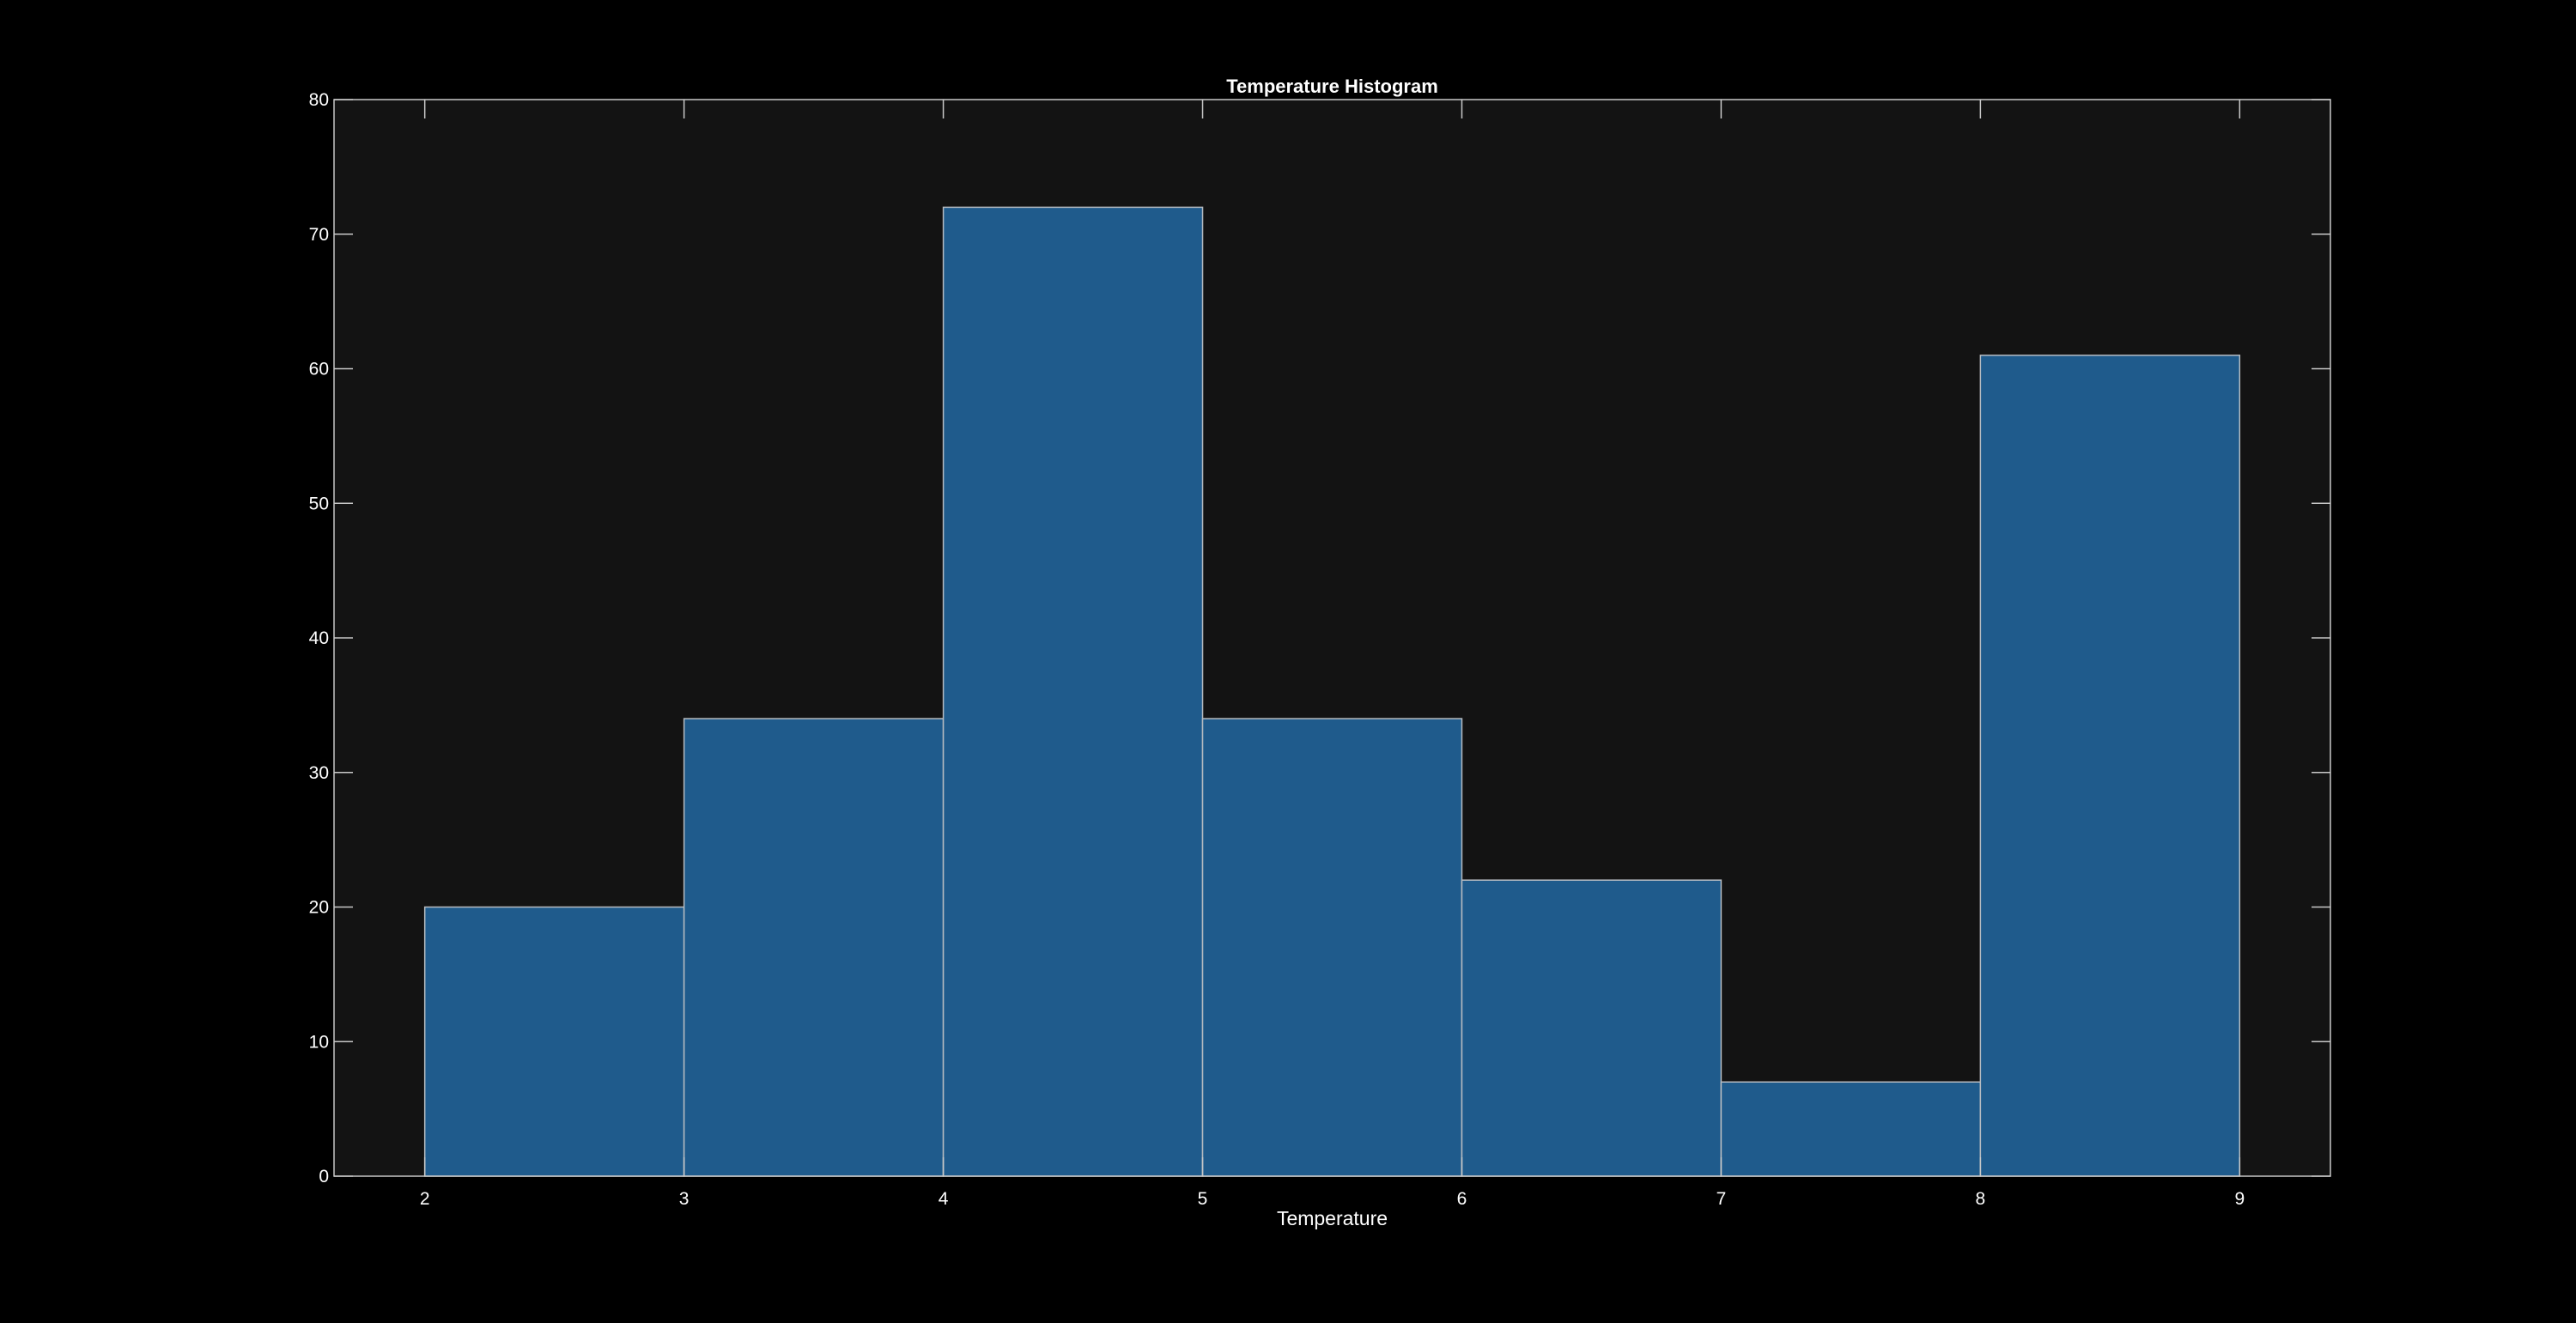  Describe the element at coordinates (319, 1042) in the screenshot. I see `y-tick-label: 10` at that location.